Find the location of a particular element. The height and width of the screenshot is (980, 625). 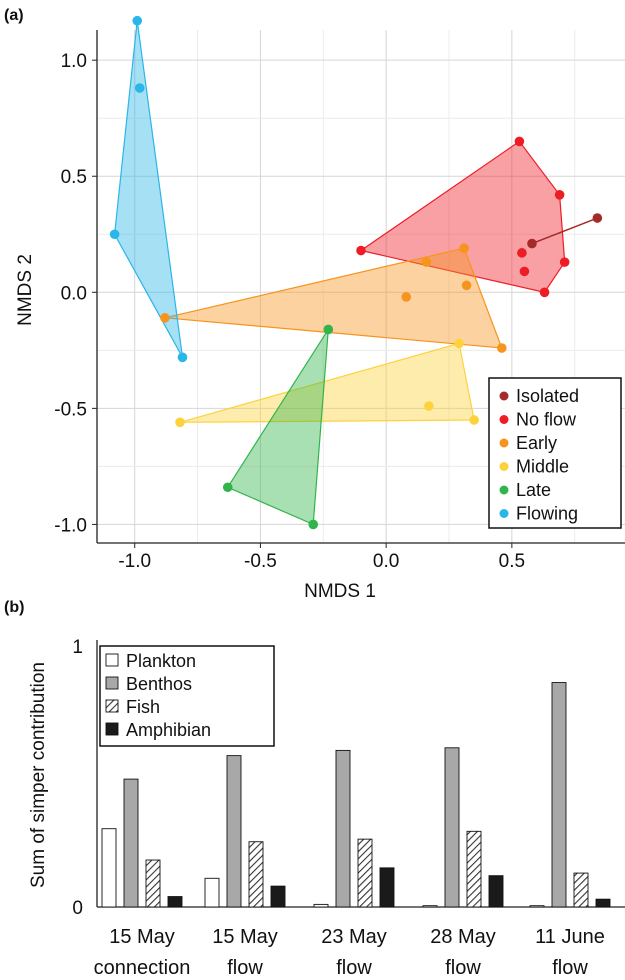

legend-marker-no-flow is located at coordinates (504, 419).